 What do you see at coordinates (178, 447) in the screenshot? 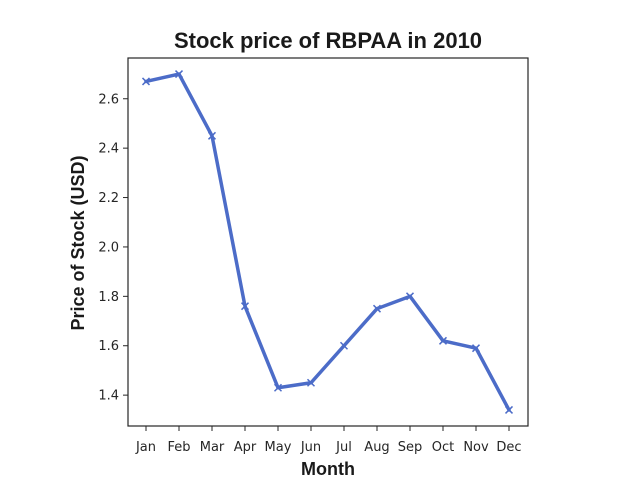
I see `x-tick-label: Feb` at bounding box center [178, 447].